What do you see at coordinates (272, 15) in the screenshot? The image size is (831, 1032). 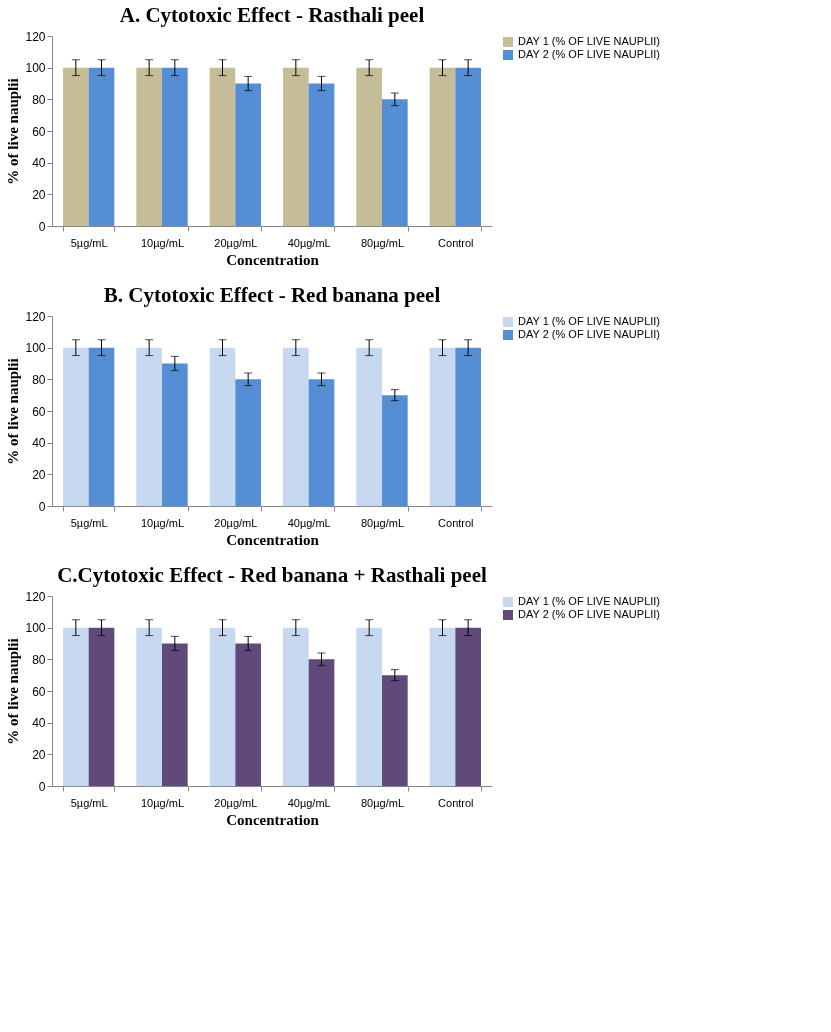 I see `chart-title: A. Cytotoxic Effect - Rasthali peel` at bounding box center [272, 15].